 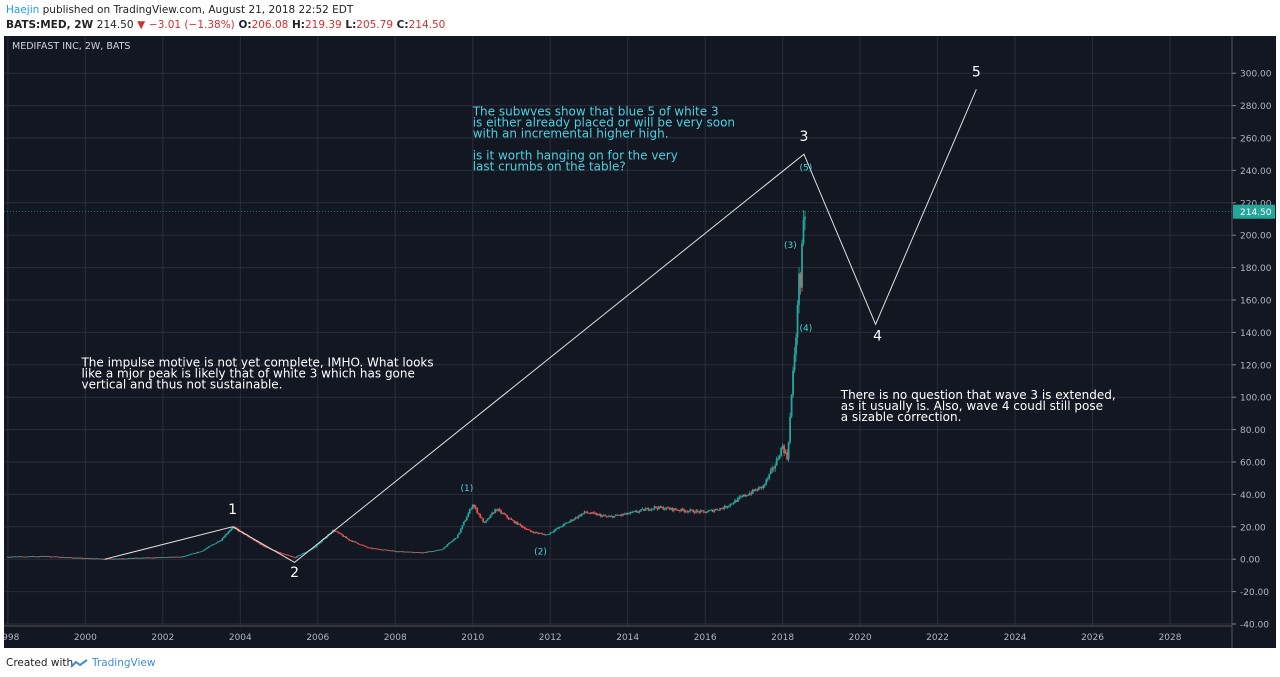 What do you see at coordinates (115, 25) in the screenshot?
I see `last-price: 214.50` at bounding box center [115, 25].